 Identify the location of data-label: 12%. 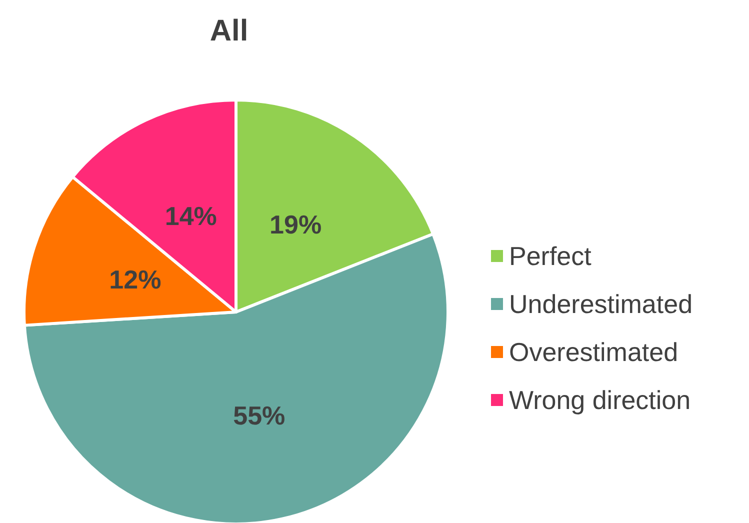
(135, 279).